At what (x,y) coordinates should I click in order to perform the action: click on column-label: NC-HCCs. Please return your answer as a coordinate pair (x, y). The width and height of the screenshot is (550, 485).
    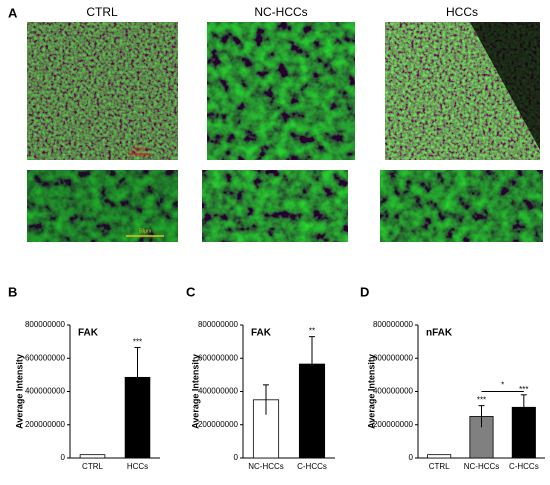
    Looking at the image, I should click on (280, 12).